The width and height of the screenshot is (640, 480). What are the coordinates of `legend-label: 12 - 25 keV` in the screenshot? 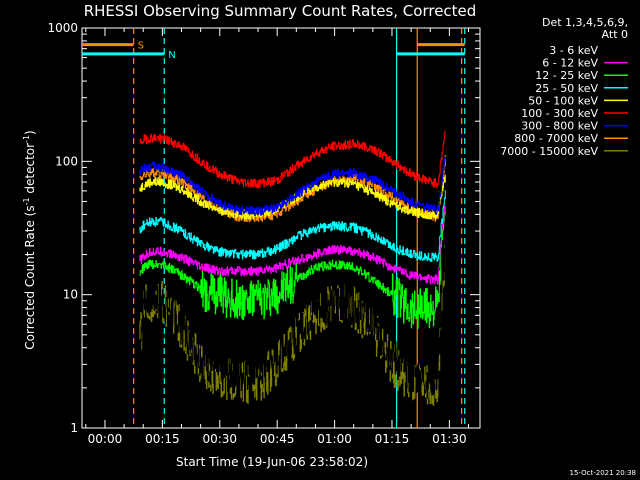 It's located at (566, 75).